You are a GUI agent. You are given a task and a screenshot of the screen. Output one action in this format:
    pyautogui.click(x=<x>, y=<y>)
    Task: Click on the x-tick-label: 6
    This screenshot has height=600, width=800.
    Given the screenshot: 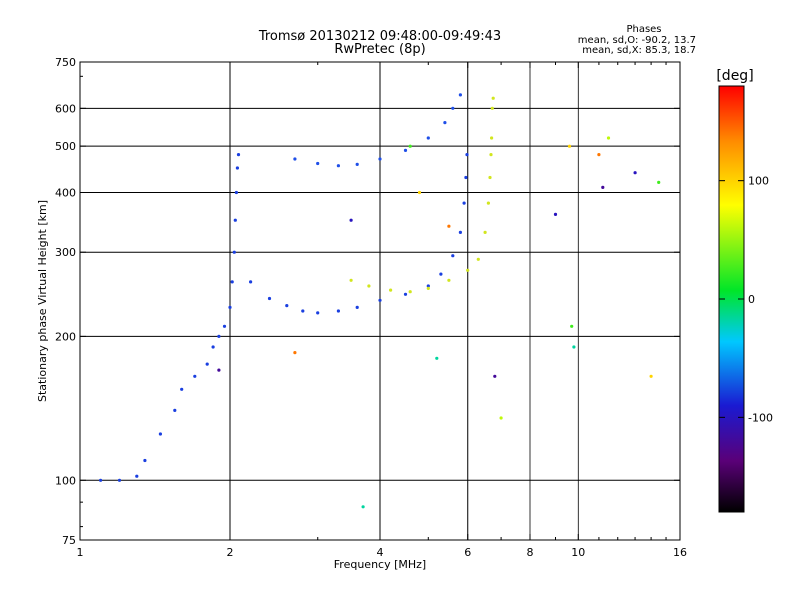 What is the action you would take?
    pyautogui.click(x=467, y=552)
    